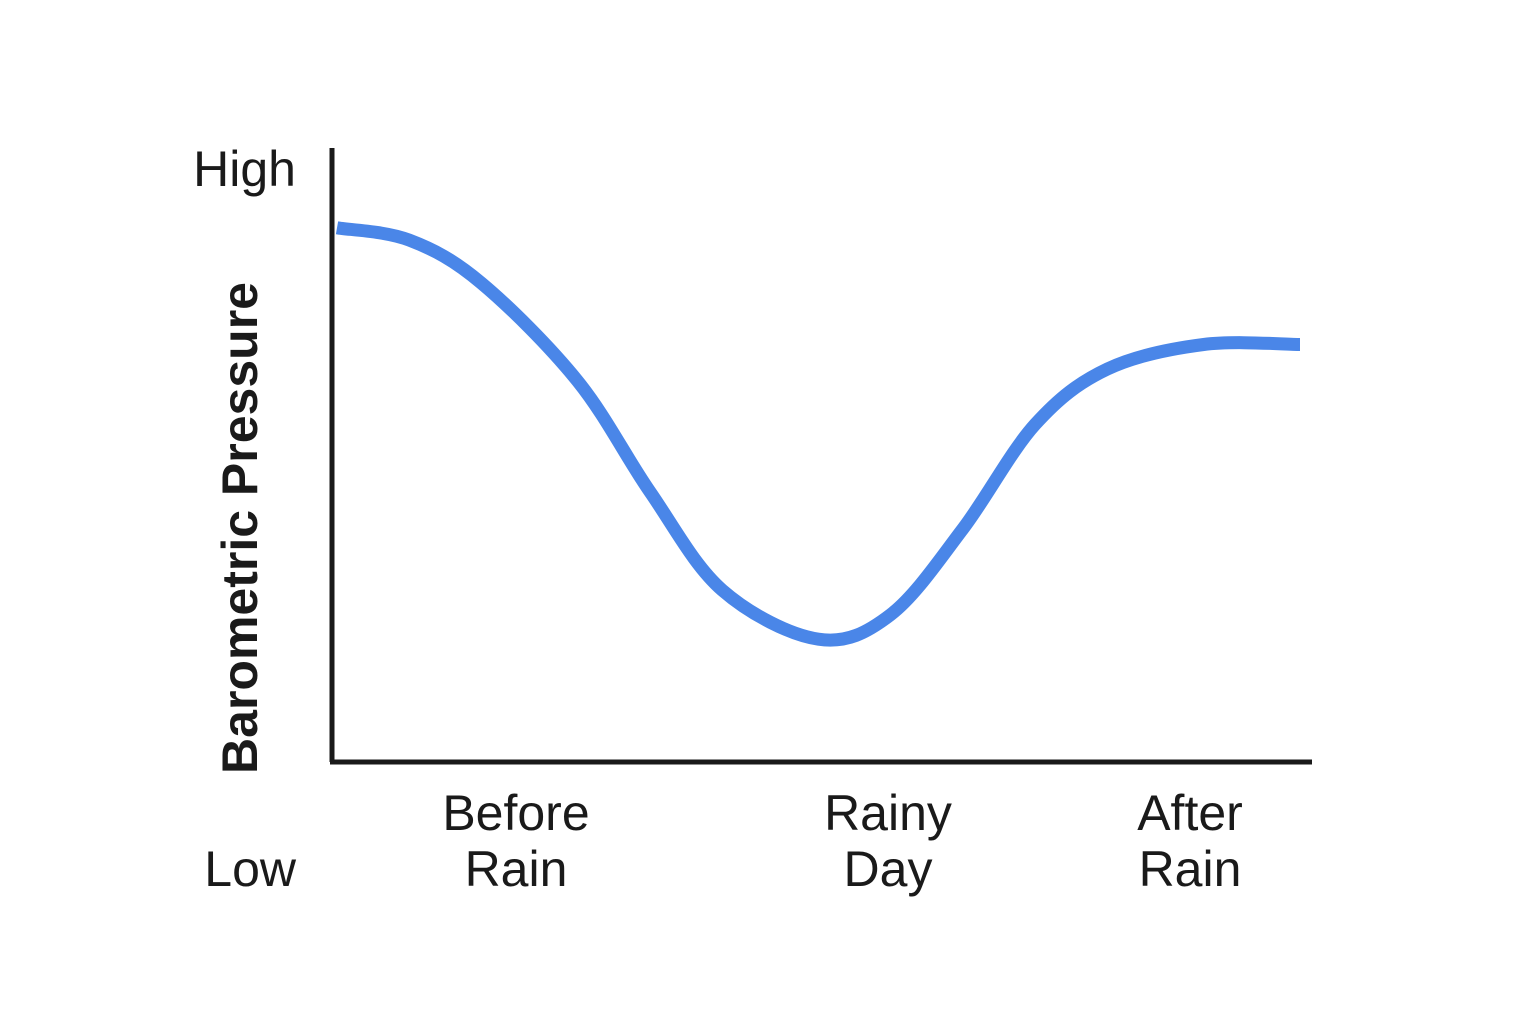 This screenshot has height=1024, width=1536. What do you see at coordinates (516, 869) in the screenshot?
I see `x-tick-label-before-rain-line2: Rain` at bounding box center [516, 869].